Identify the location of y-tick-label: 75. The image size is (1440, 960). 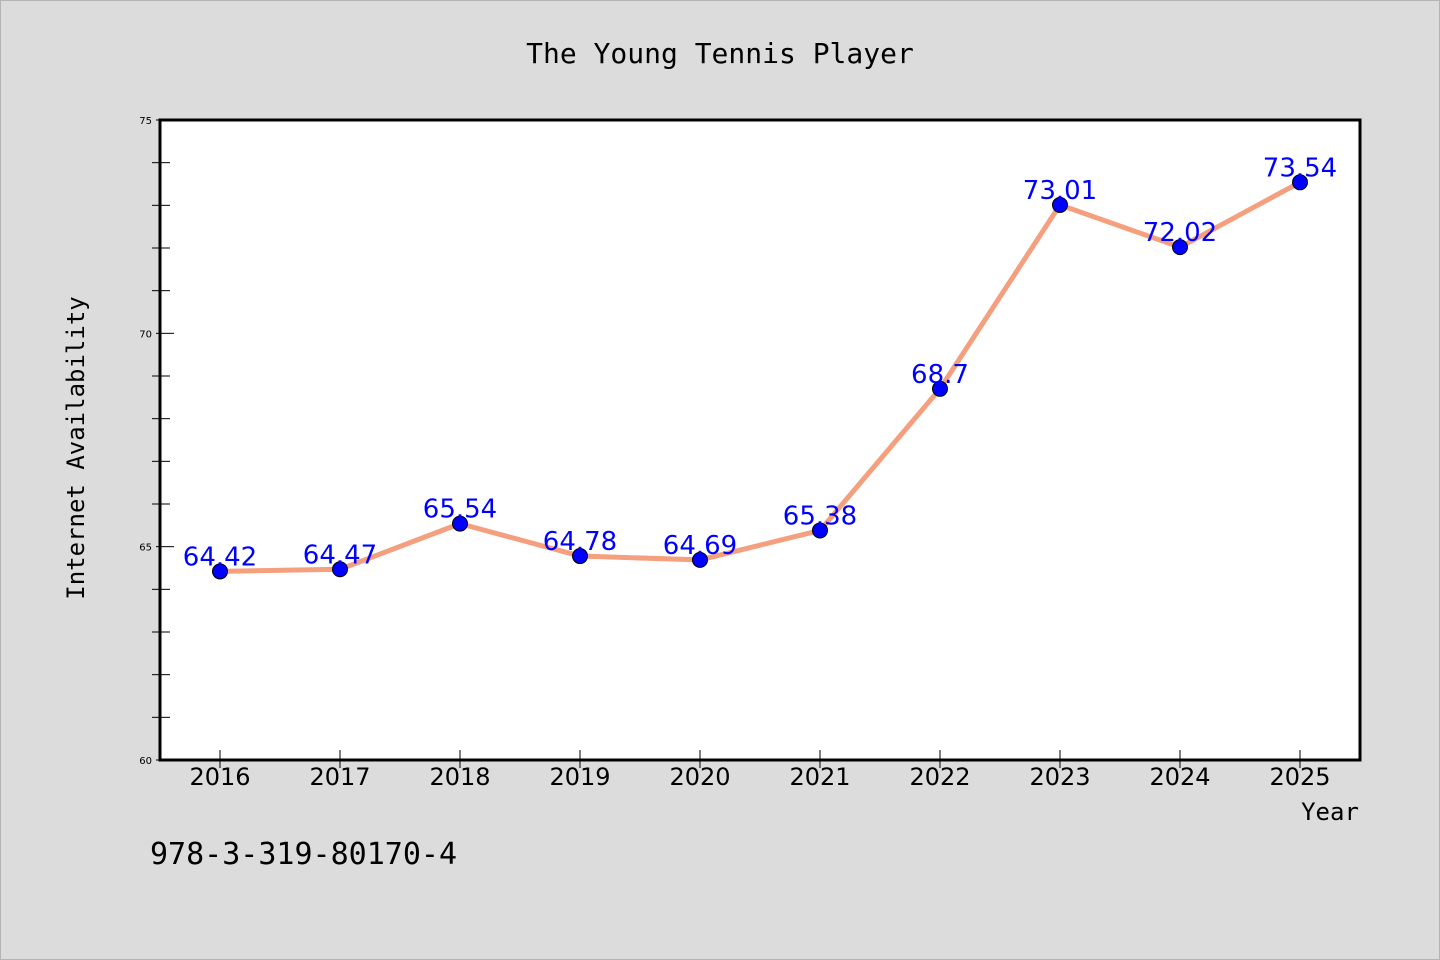
(145, 121).